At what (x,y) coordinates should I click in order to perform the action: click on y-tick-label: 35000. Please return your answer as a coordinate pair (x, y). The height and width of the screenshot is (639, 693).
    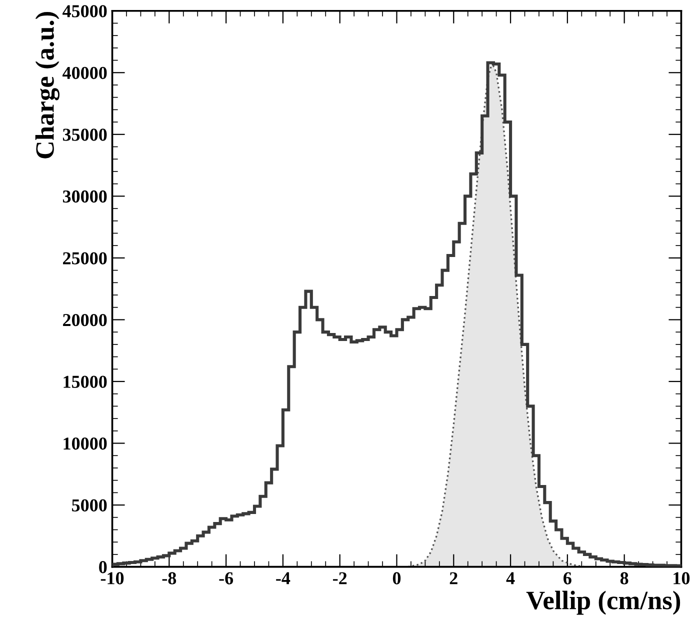
    Looking at the image, I should click on (84, 134).